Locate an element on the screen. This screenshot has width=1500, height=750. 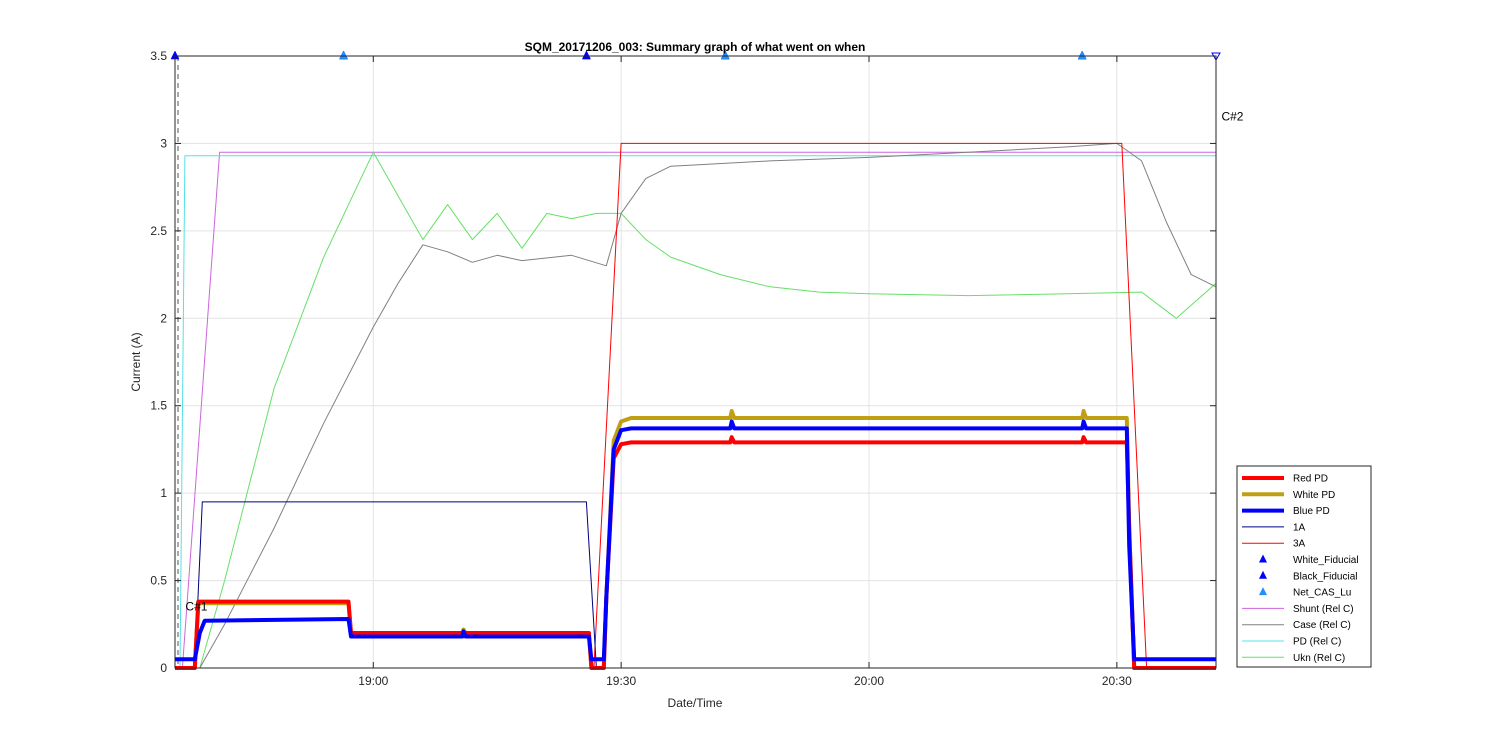
legend-label: 1A is located at coordinates (1299, 527).